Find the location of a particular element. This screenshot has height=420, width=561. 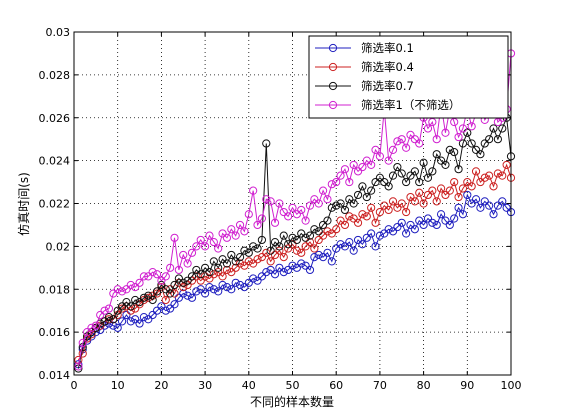

y-tick-label: 0.016 is located at coordinates (55, 332).